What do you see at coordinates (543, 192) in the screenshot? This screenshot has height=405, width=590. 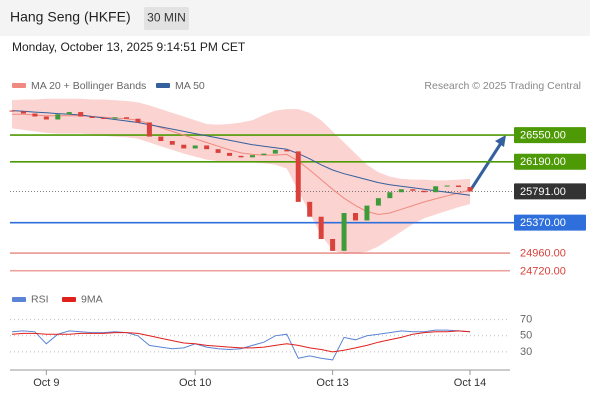 I see `level-label: 25791.00` at bounding box center [543, 192].